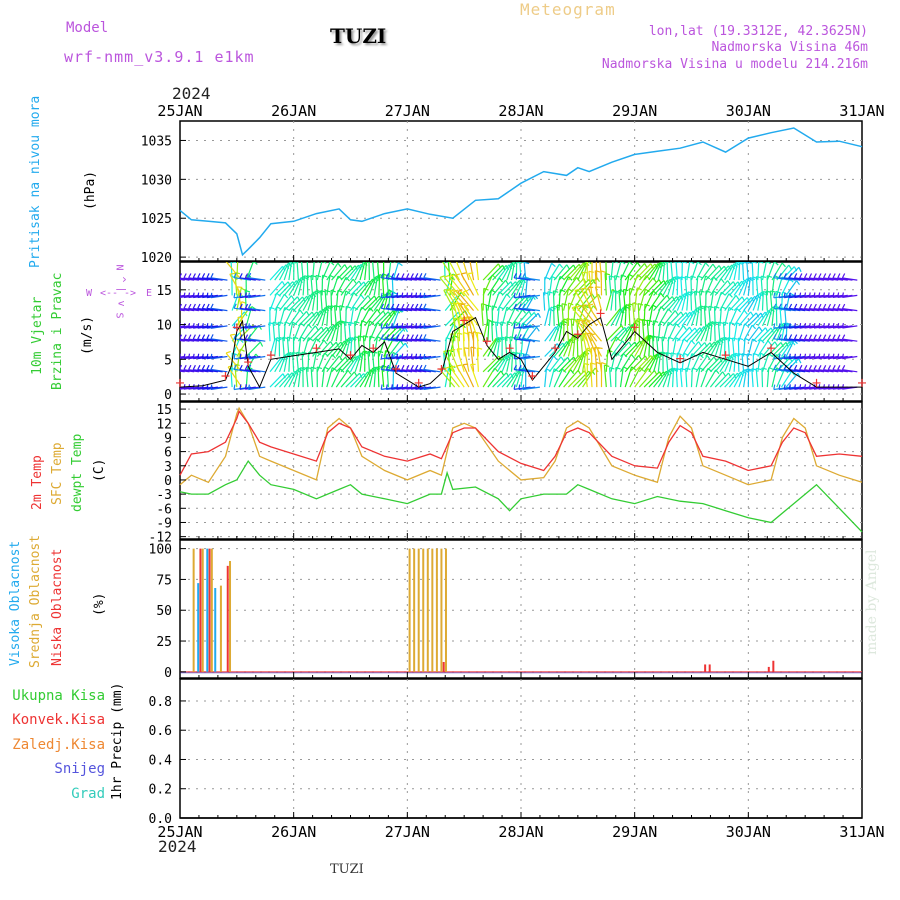 The width and height of the screenshot is (900, 900). I want to click on y-tick-label: 1030, so click(156, 180).